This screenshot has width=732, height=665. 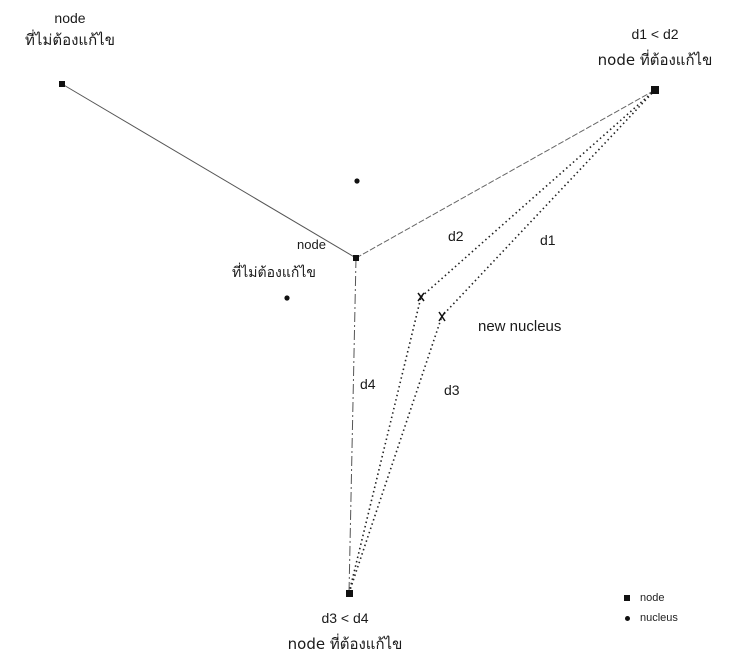 What do you see at coordinates (627, 618) in the screenshot?
I see `legend-dot-icon` at bounding box center [627, 618].